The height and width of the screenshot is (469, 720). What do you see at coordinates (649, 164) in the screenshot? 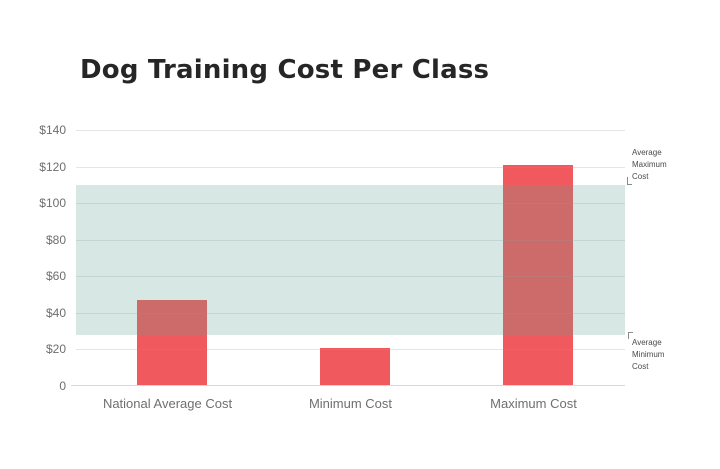
I see `band-max-label-line2: Maximum` at bounding box center [649, 164].